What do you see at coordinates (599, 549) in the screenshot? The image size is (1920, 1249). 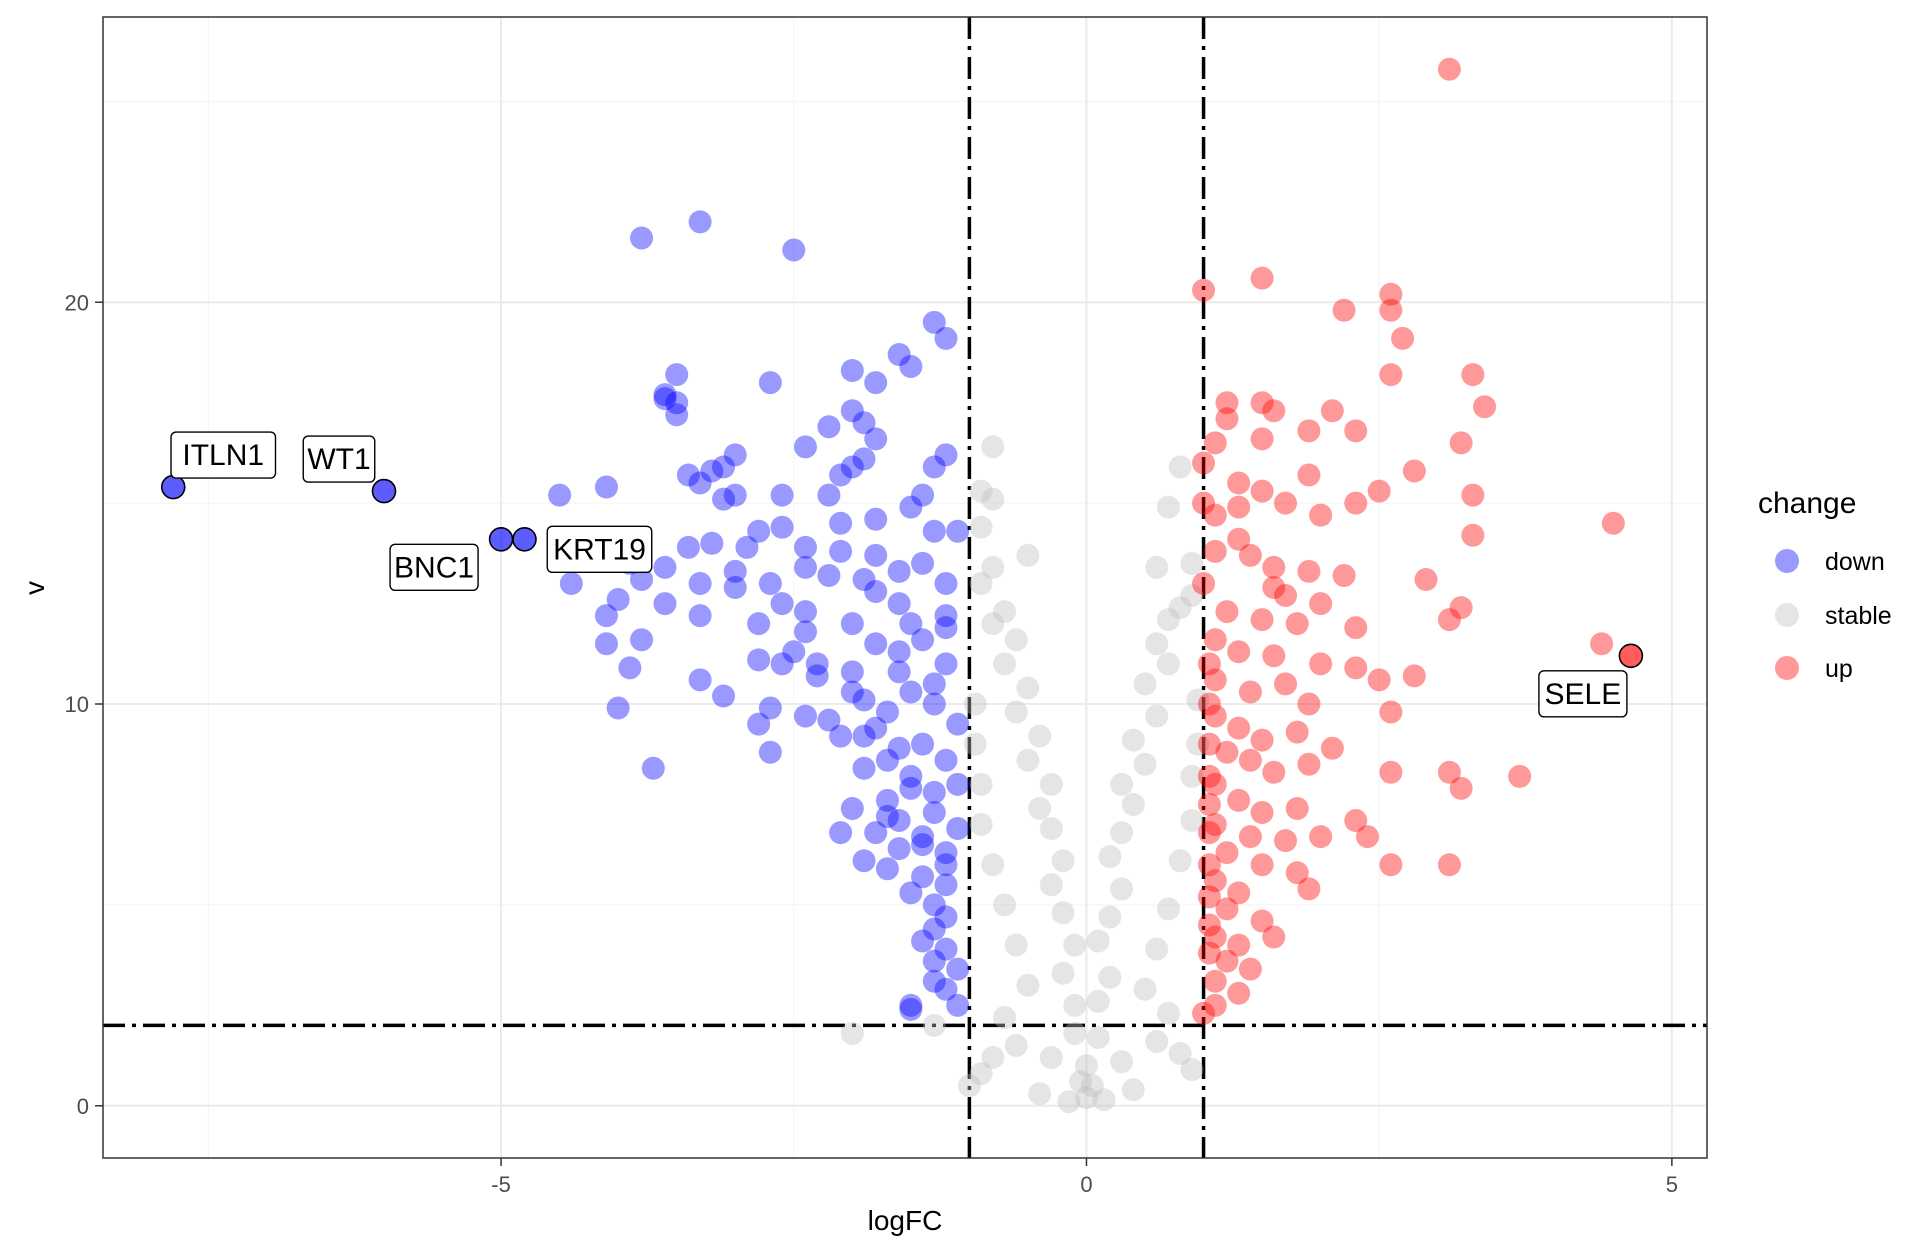 I see `gene-label-text: KRT19` at bounding box center [599, 549].